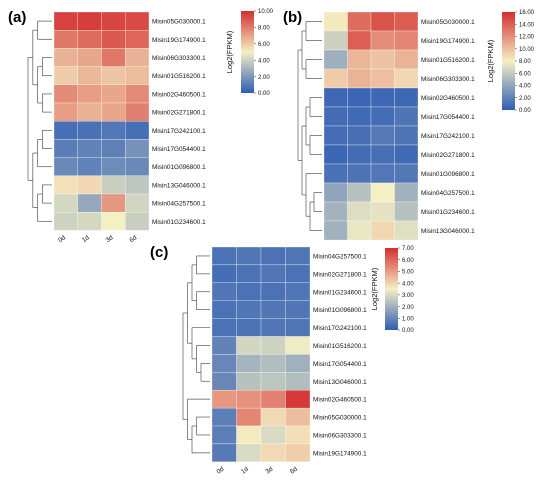 This screenshot has height=485, width=550. I want to click on column-label: 0d, so click(62, 239).